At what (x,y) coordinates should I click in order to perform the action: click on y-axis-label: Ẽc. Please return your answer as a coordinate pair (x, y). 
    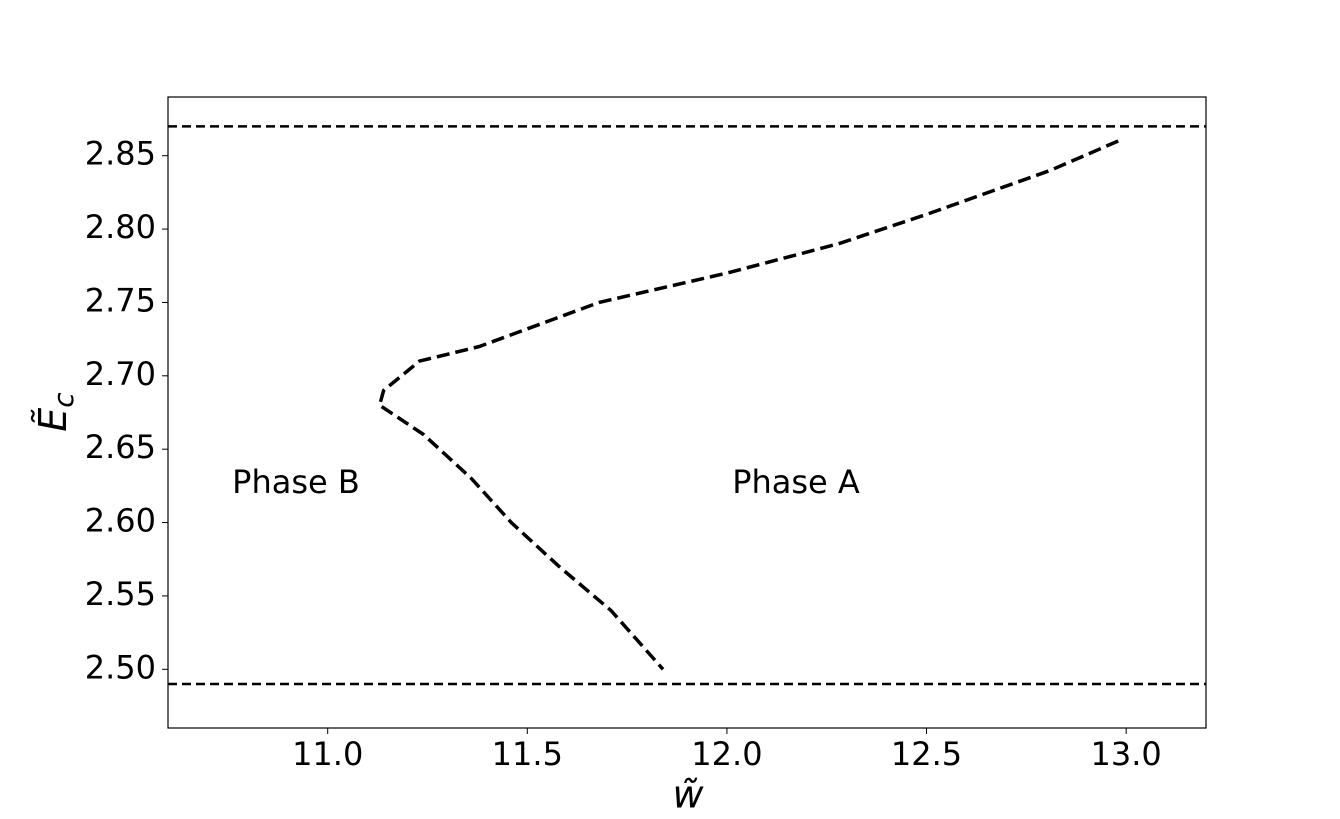
    Looking at the image, I should click on (56, 412).